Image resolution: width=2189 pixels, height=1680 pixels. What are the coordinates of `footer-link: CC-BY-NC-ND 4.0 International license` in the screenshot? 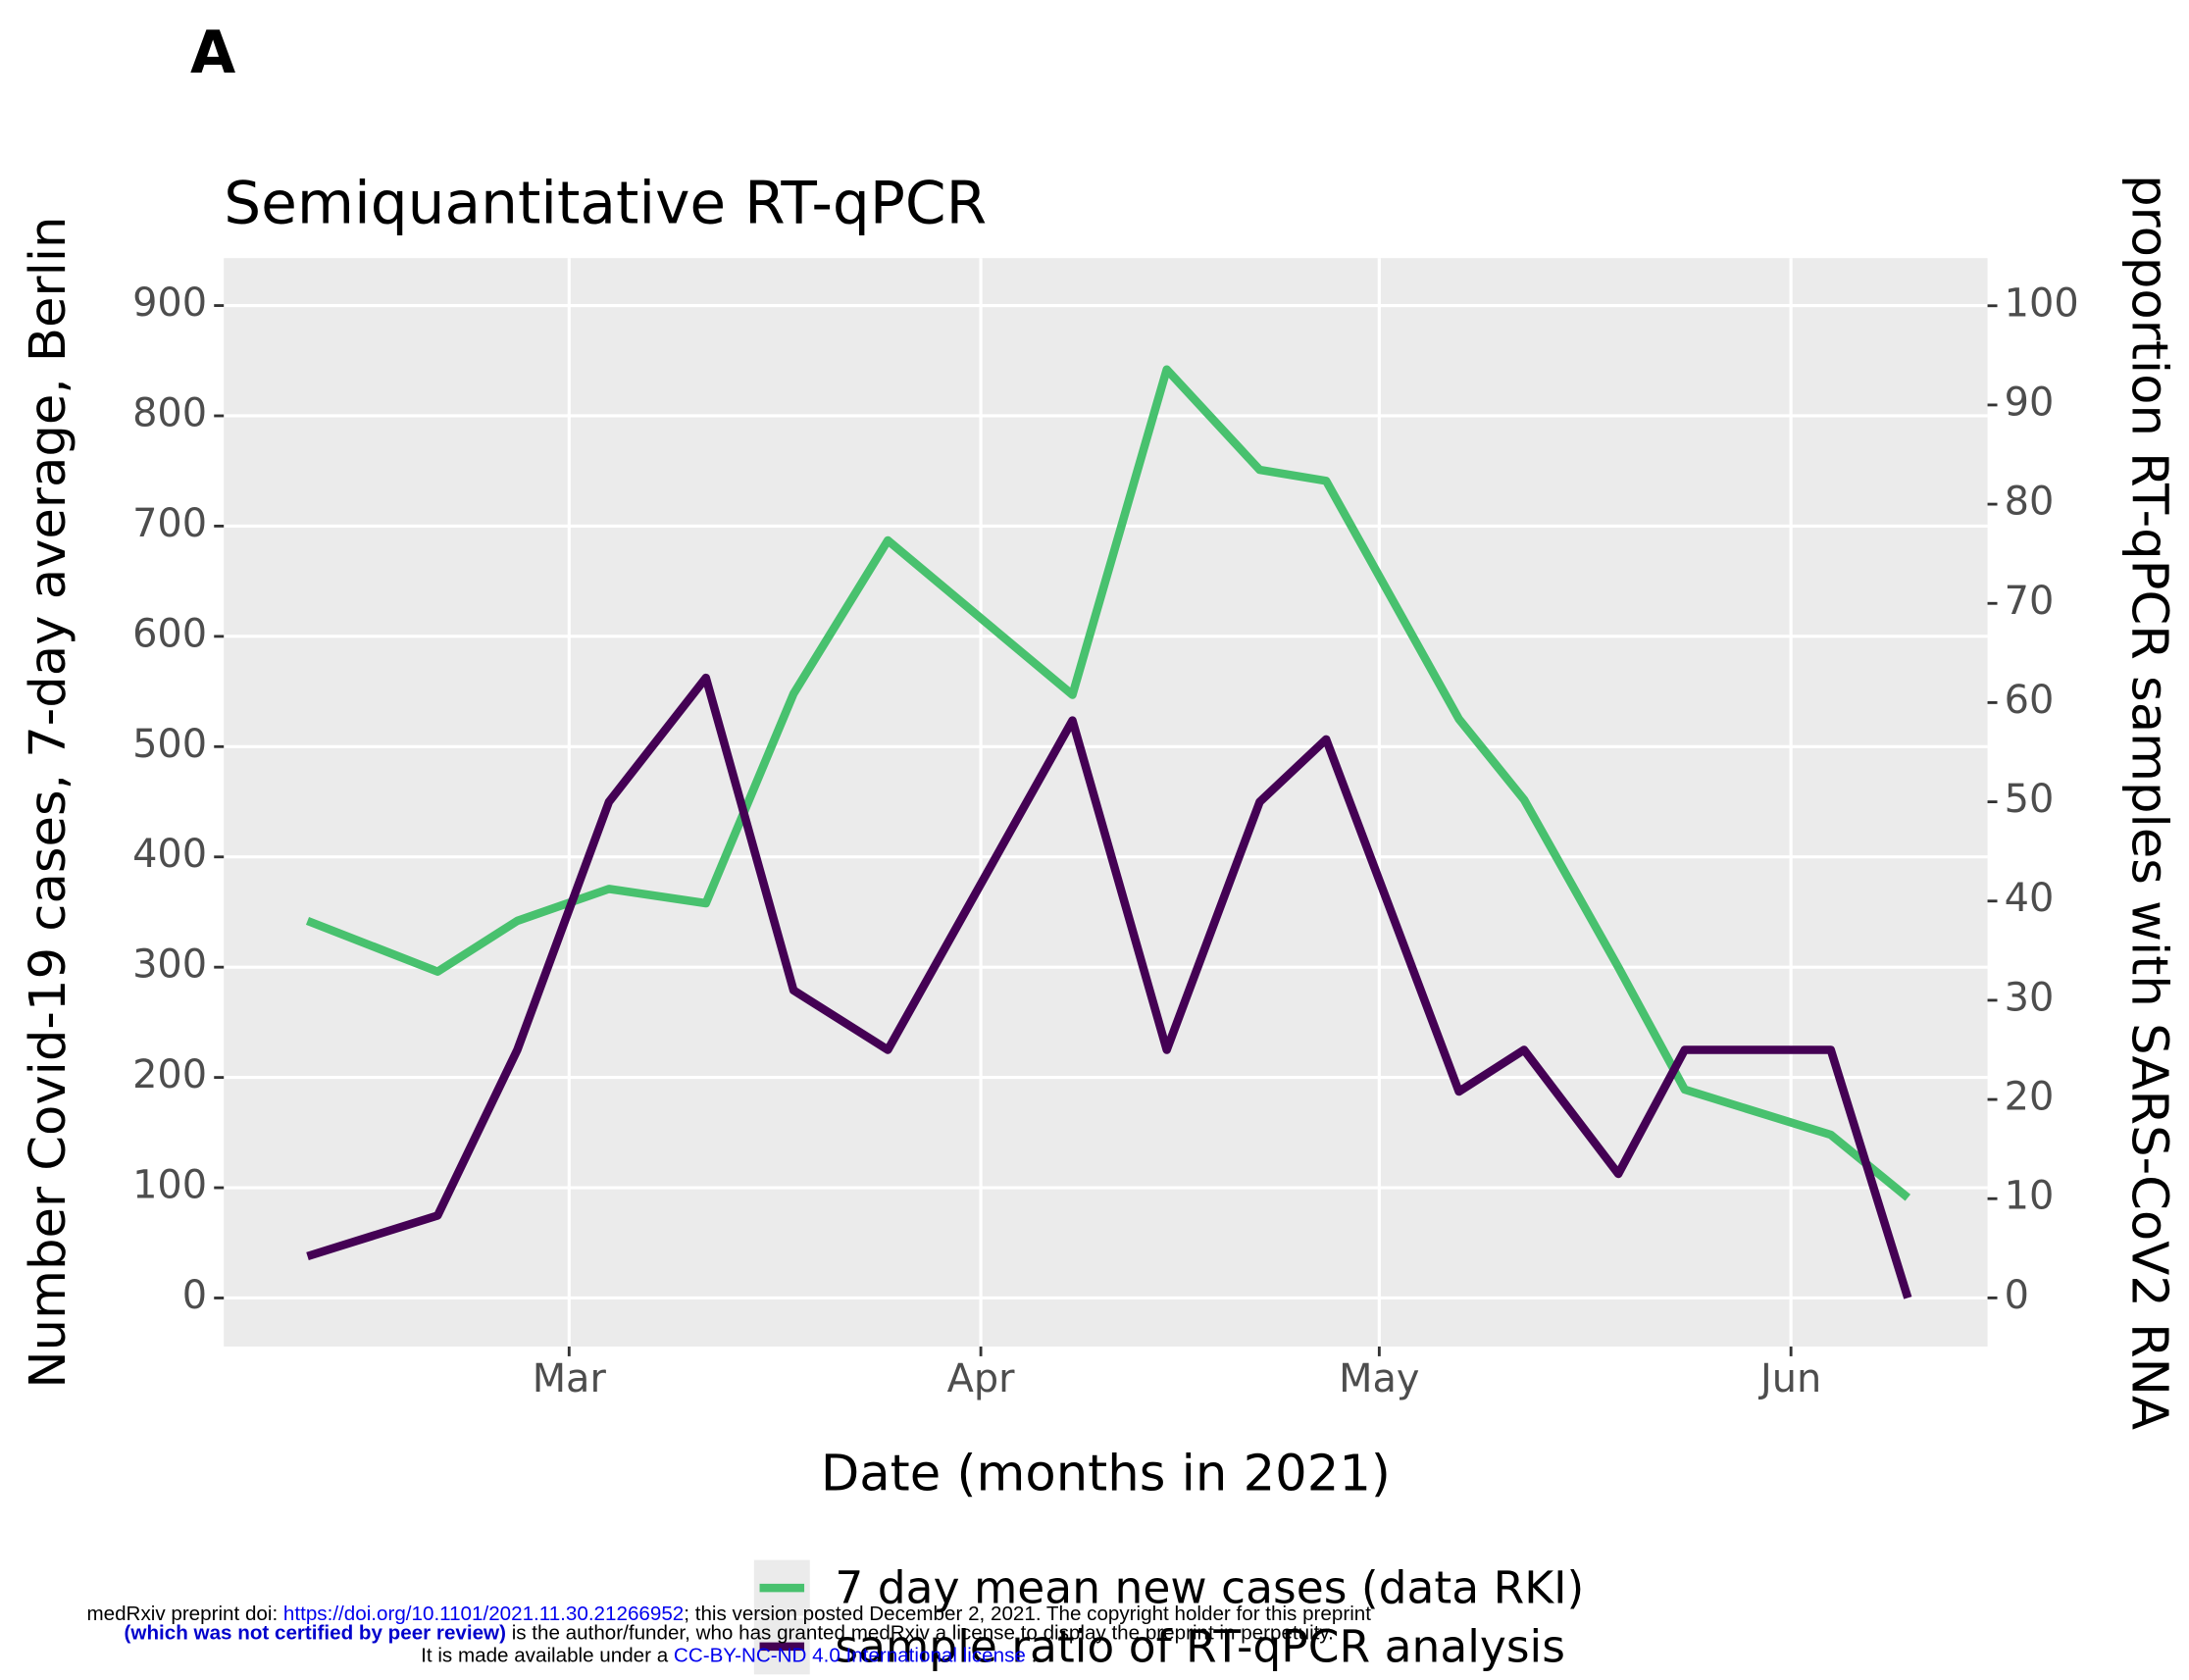 It's located at (850, 1656).